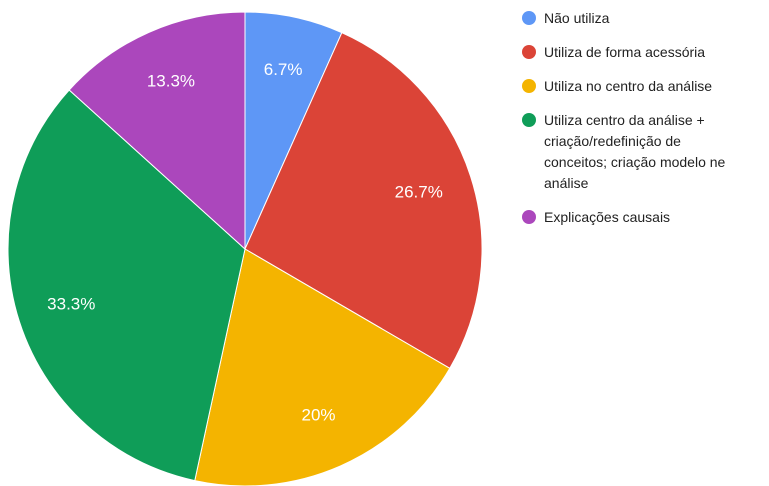 The width and height of the screenshot is (769, 486). What do you see at coordinates (607, 217) in the screenshot?
I see `legend-label: Explicações causais` at bounding box center [607, 217].